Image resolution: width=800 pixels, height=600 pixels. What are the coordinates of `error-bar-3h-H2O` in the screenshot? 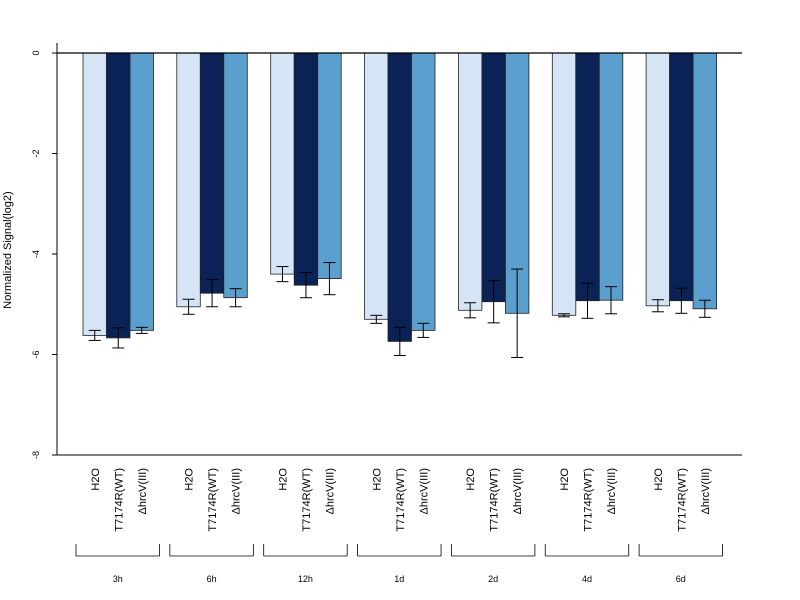 It's located at (94, 335).